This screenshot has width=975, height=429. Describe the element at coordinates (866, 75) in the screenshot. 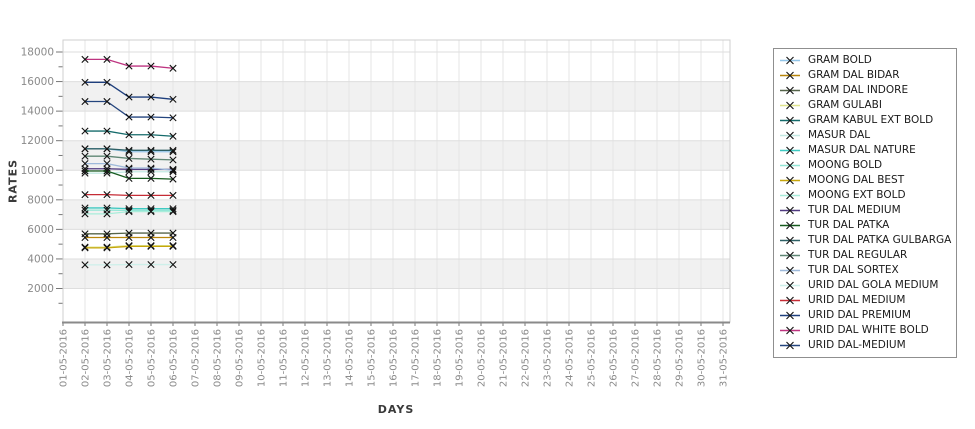

I see `legend-item: GRAM DAL BIDAR` at that location.